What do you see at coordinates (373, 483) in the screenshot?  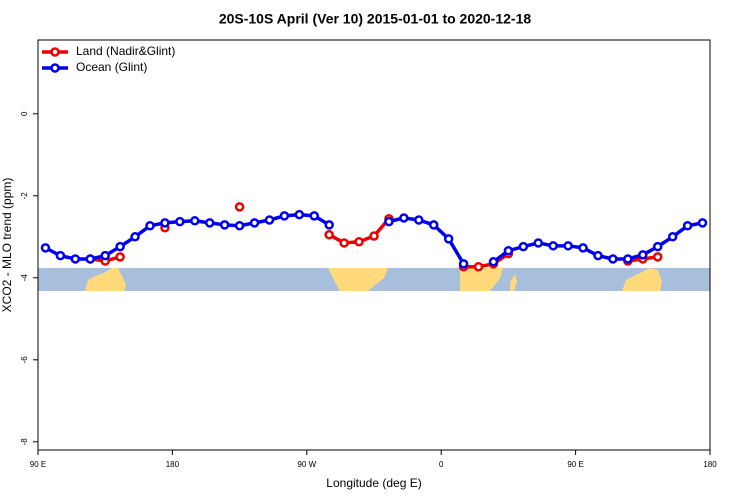 I see `x-axis-label: Longitude (deg E)` at bounding box center [373, 483].